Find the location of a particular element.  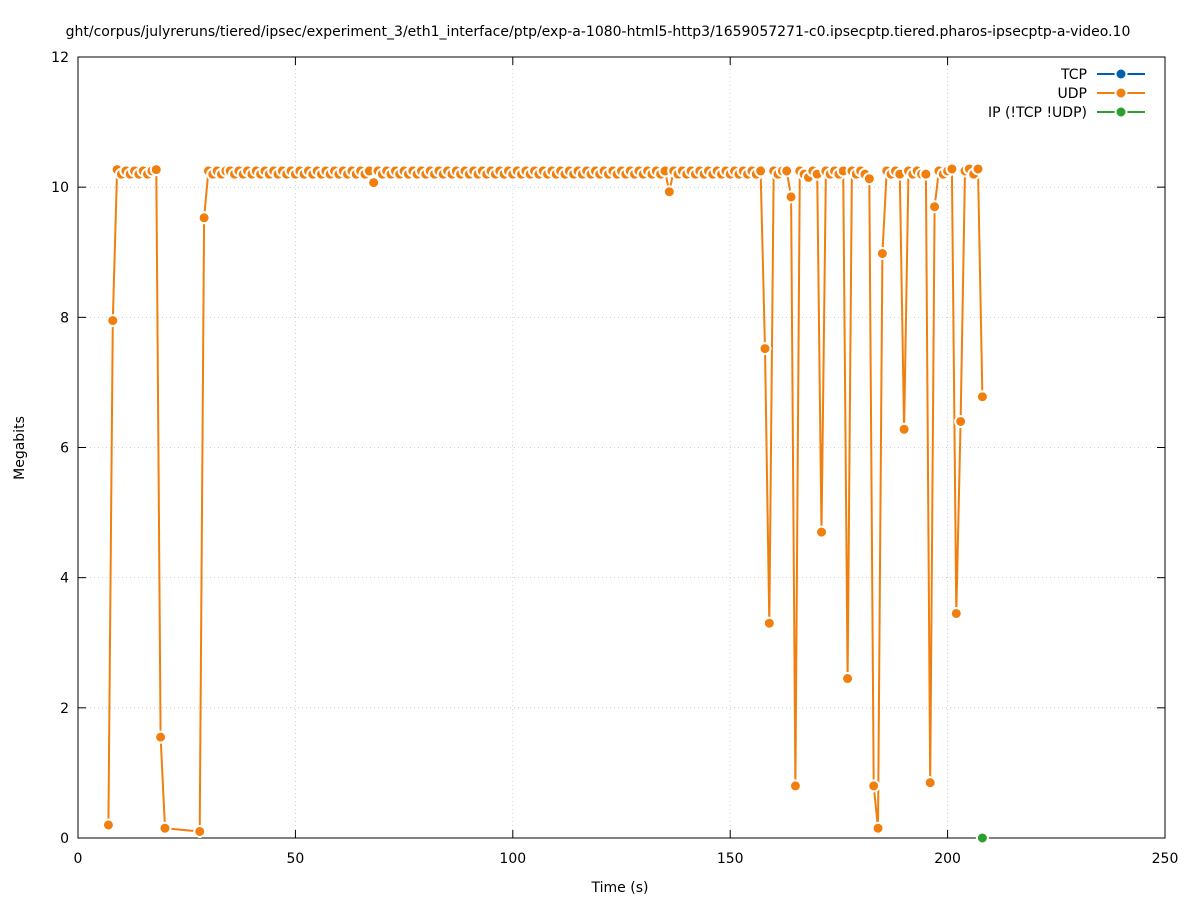

y-tick-label: 2 is located at coordinates (64, 709).